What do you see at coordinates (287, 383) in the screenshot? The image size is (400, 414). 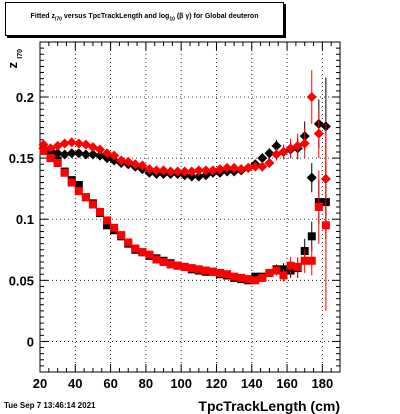 I see `x-tick-label: 160` at bounding box center [287, 383].